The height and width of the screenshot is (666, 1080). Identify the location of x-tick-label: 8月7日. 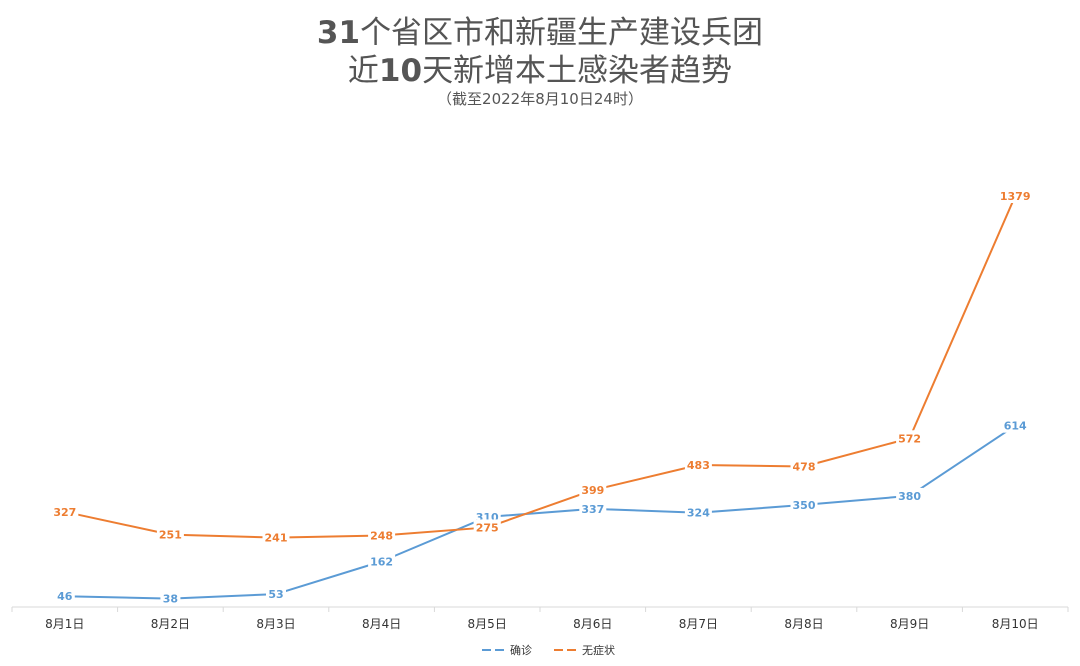
(698, 624).